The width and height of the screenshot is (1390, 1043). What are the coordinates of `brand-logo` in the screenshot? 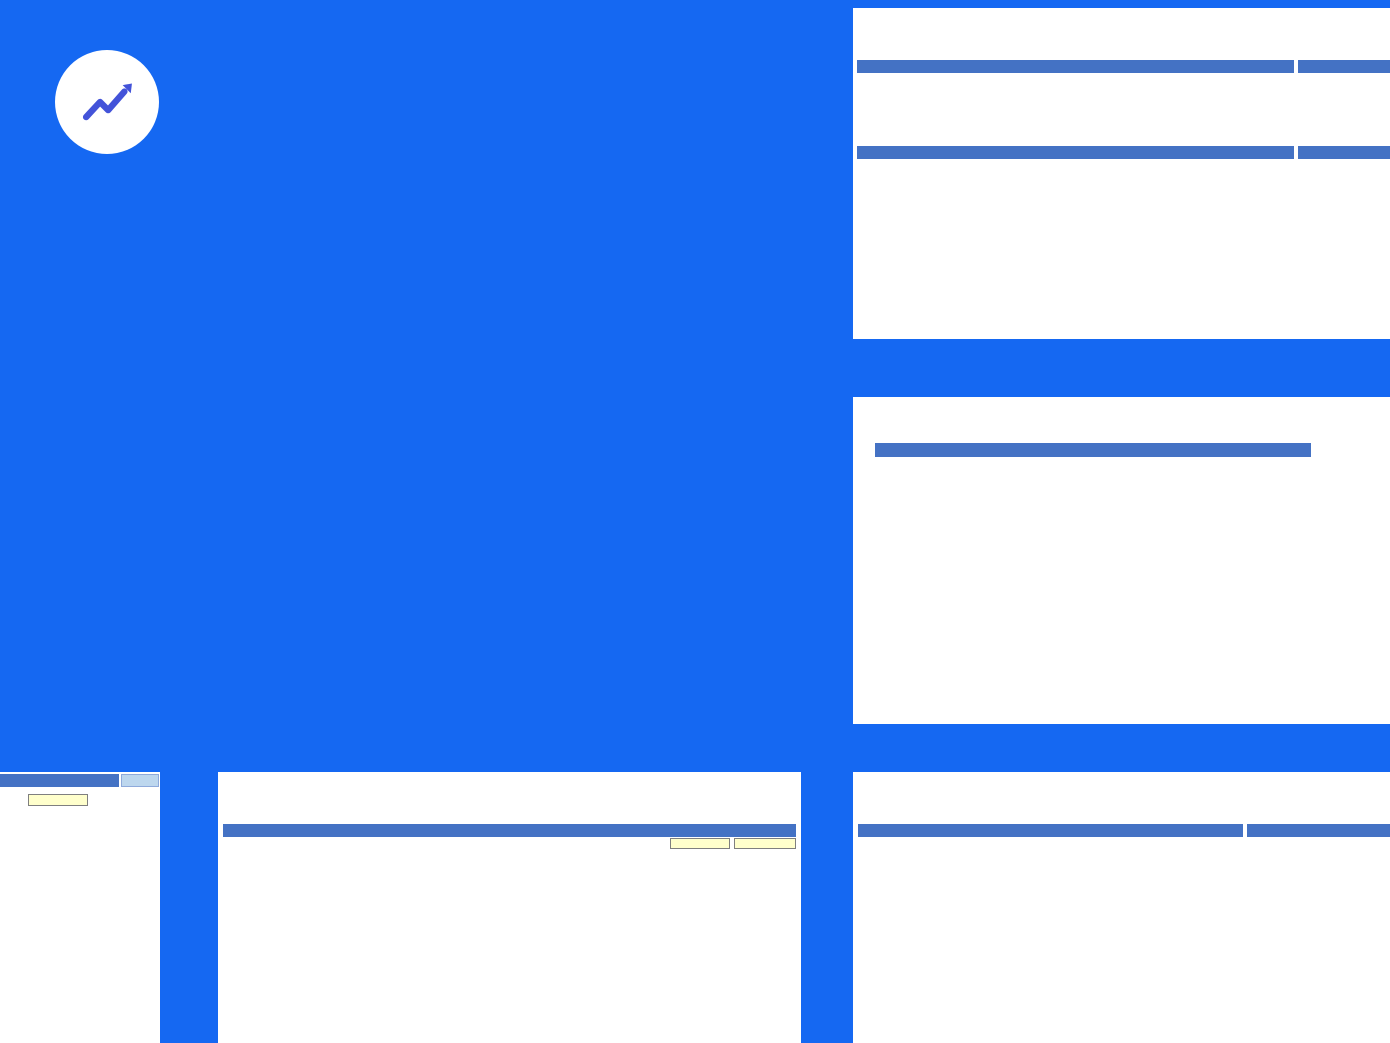 It's located at (107, 102).